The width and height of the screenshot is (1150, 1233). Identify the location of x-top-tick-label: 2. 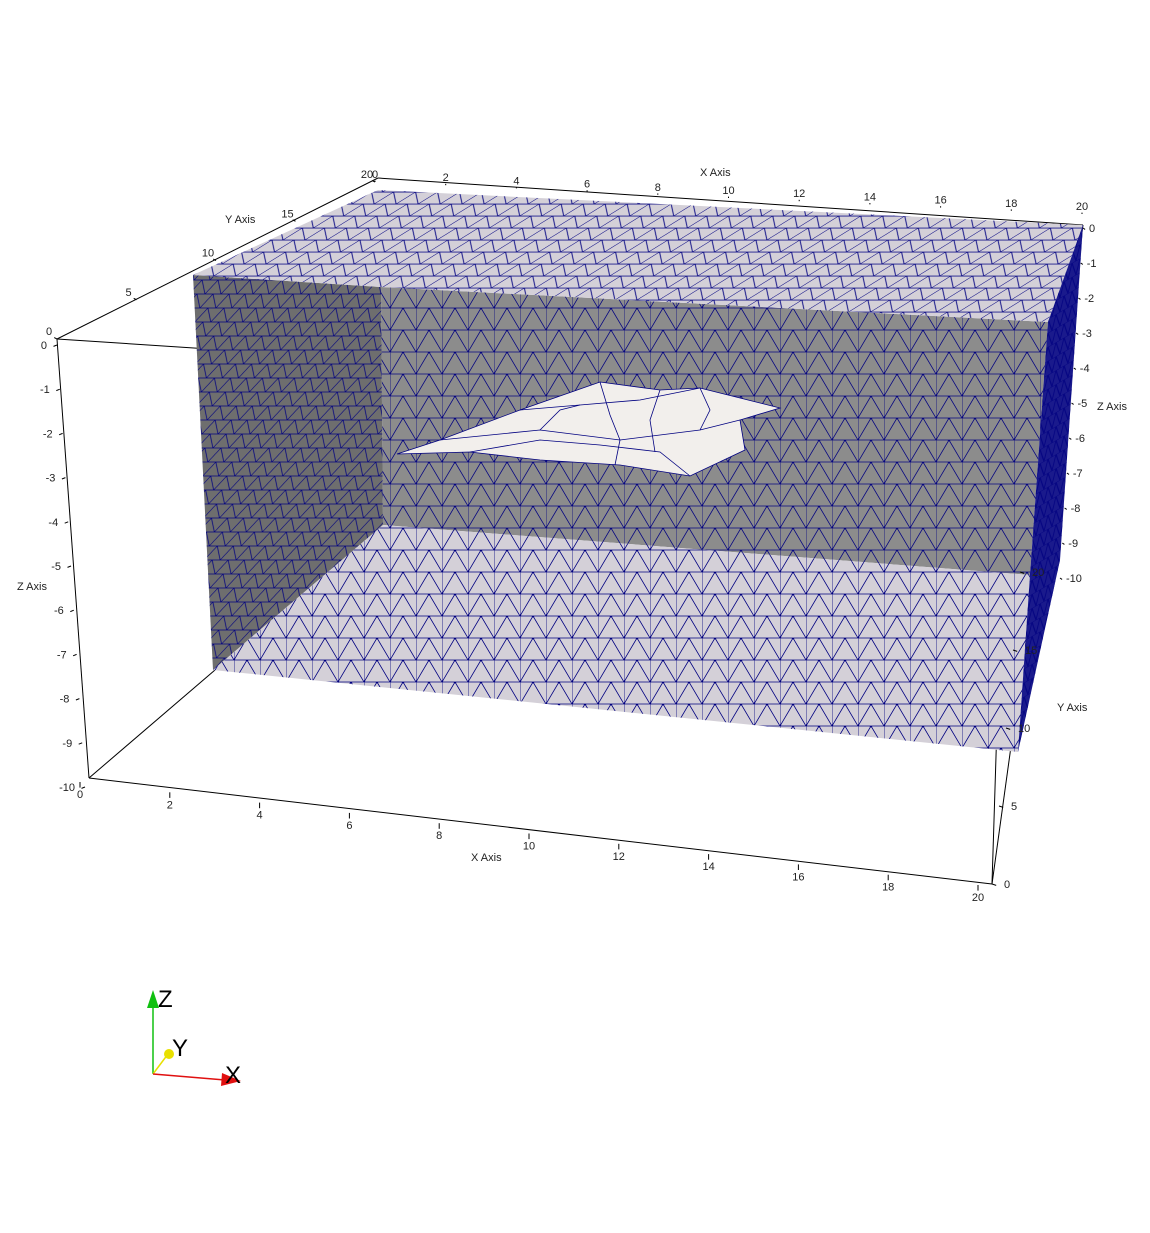
(446, 178).